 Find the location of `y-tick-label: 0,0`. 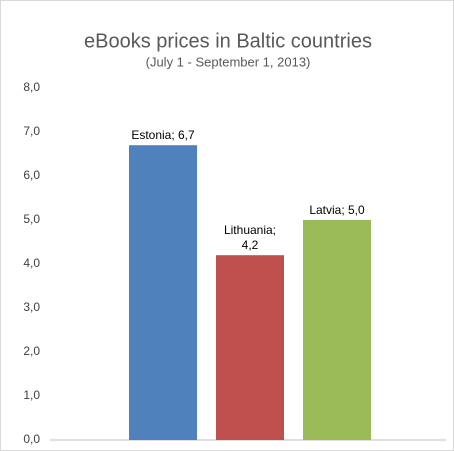

y-tick-label: 0,0 is located at coordinates (31, 439).